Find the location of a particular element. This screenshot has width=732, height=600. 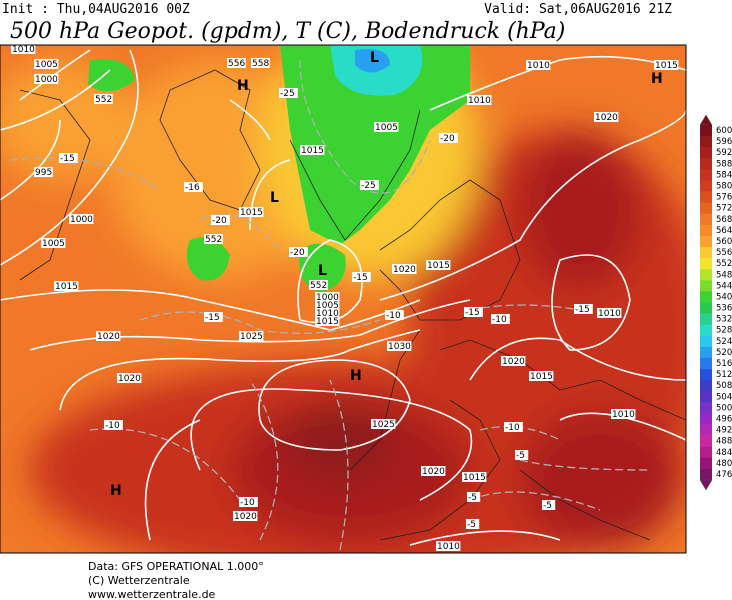

colorbar-label: 552 is located at coordinates (724, 264).